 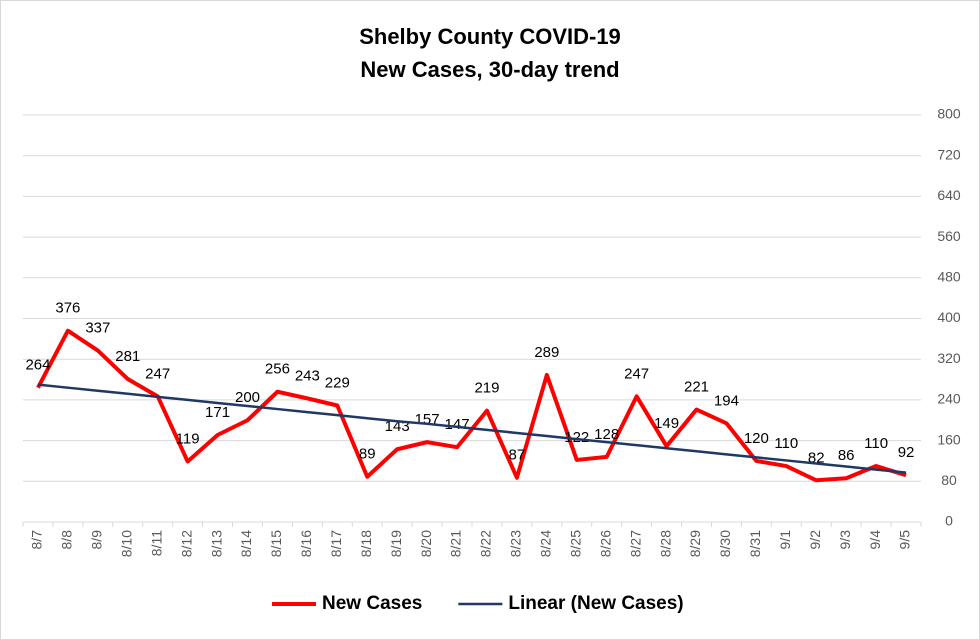 What do you see at coordinates (307, 375) in the screenshot?
I see `data-label: 243` at bounding box center [307, 375].